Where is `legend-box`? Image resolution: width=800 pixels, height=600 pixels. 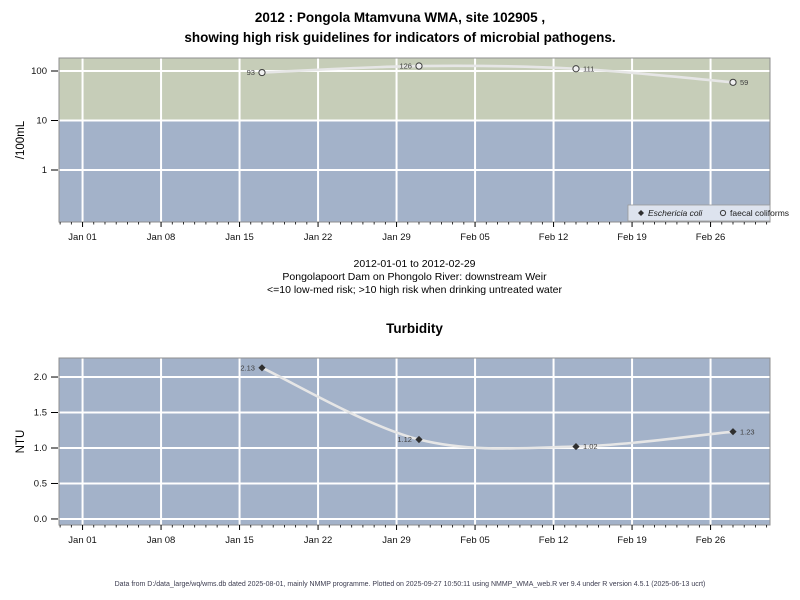 legend-box is located at coordinates (699, 213).